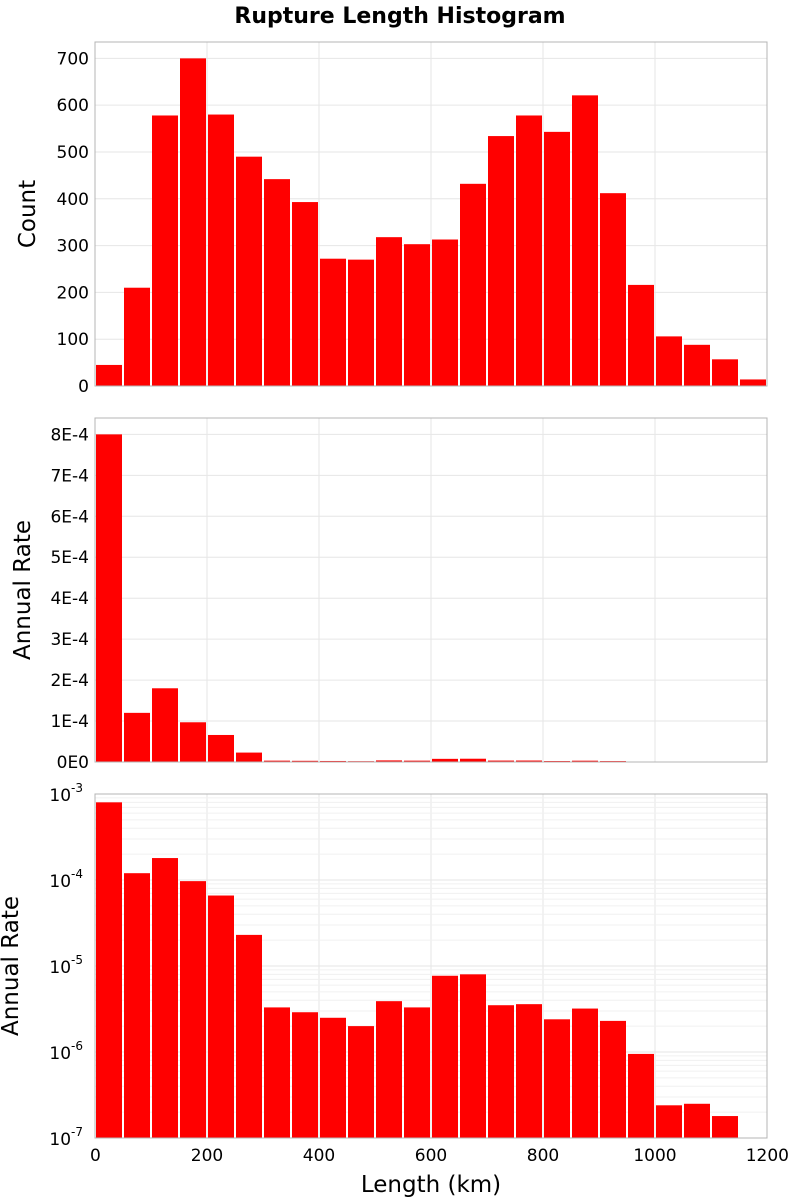 Image resolution: width=800 pixels, height=1200 pixels. Describe the element at coordinates (69, 599) in the screenshot. I see `y-tick-label: 4E-4` at that location.